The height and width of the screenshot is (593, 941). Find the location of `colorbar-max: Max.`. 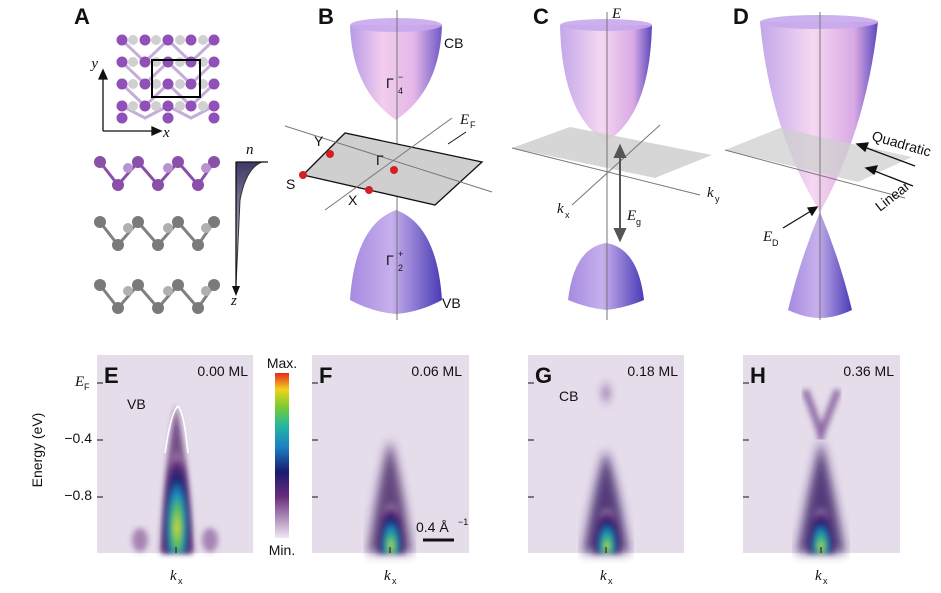

colorbar-max: Max. is located at coordinates (282, 363).